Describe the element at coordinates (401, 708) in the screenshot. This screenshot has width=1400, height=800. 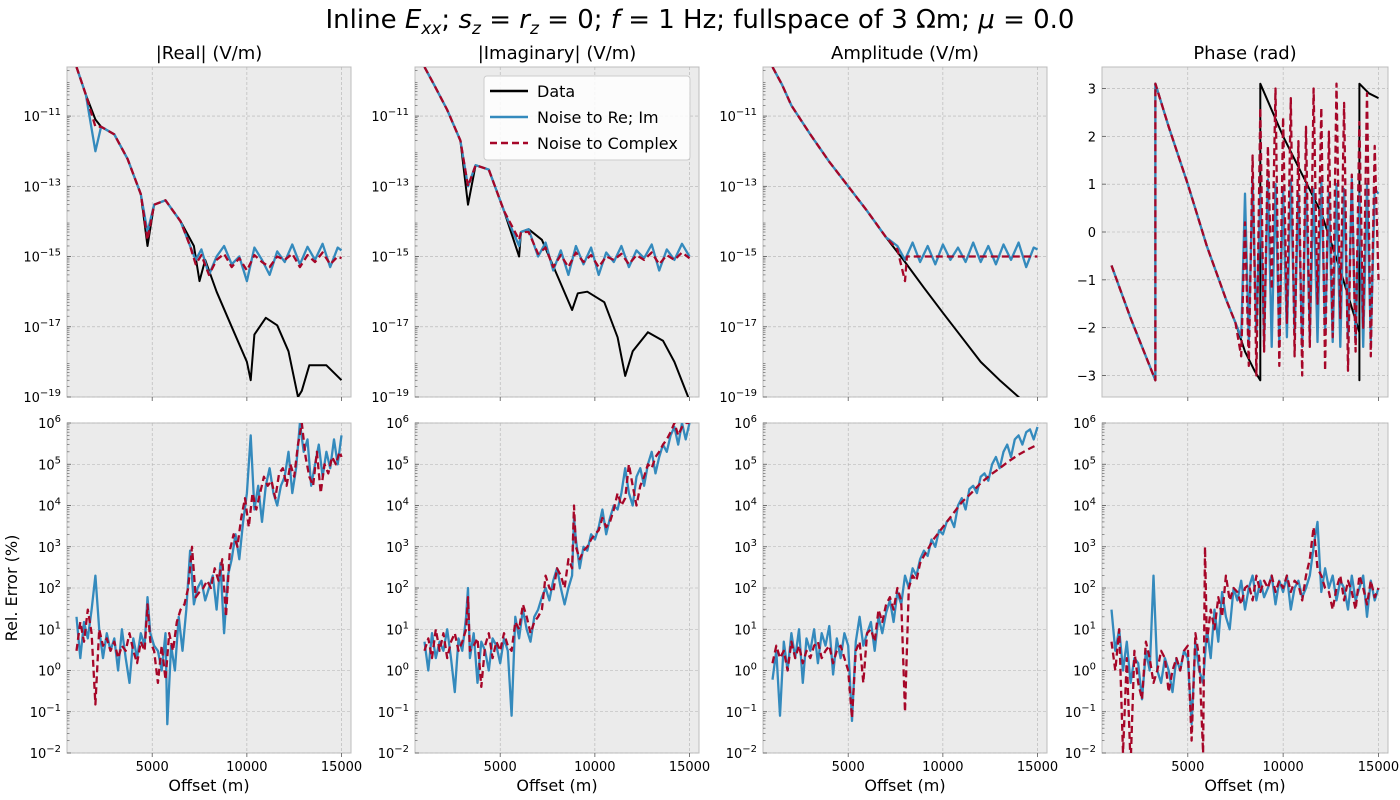
I see `y-tick-exponent: −1` at that location.